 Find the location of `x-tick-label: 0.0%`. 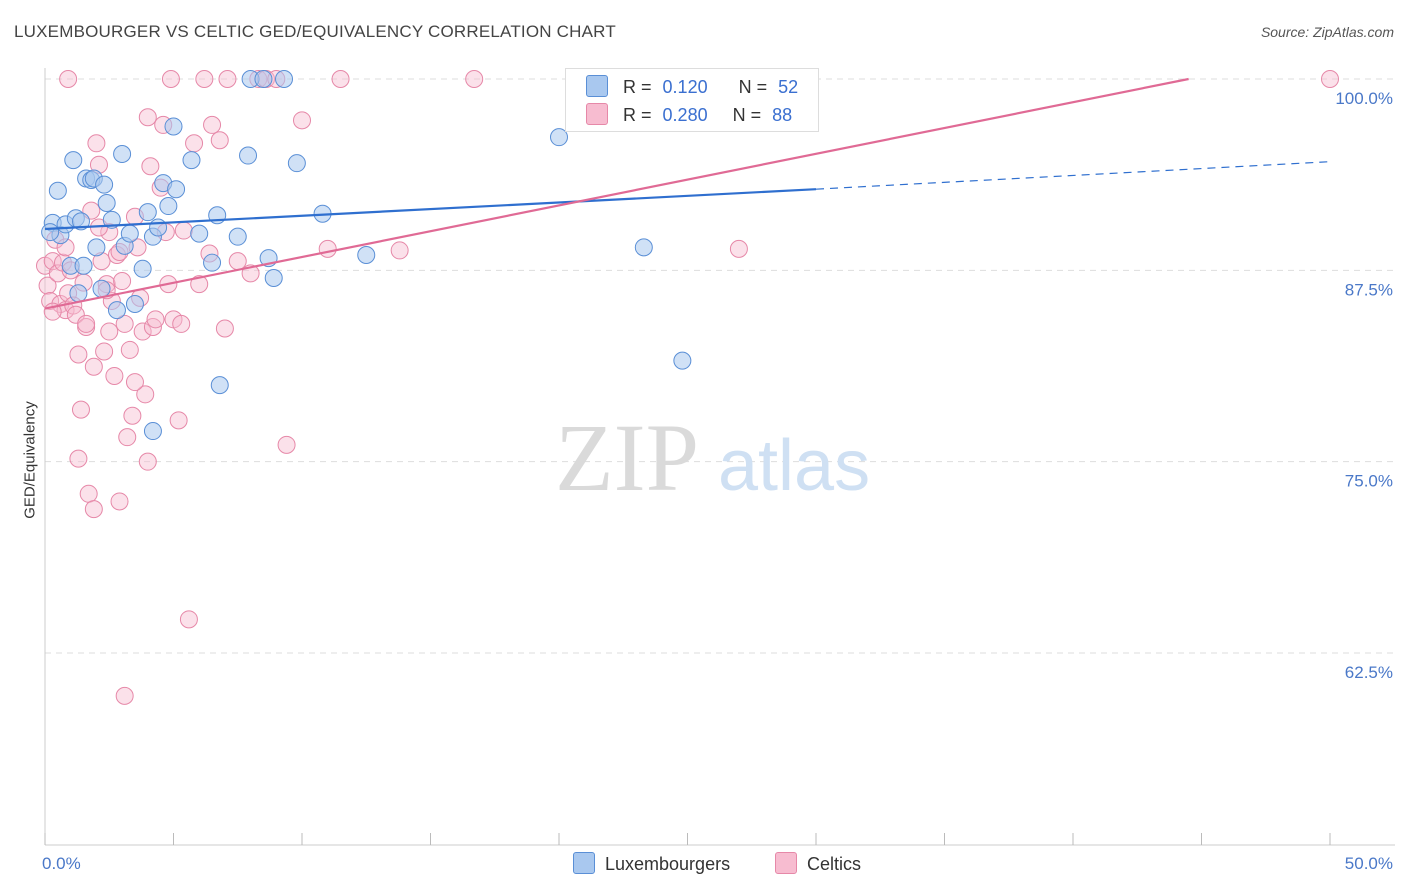

x-tick-label: 0.0% is located at coordinates (61, 863).